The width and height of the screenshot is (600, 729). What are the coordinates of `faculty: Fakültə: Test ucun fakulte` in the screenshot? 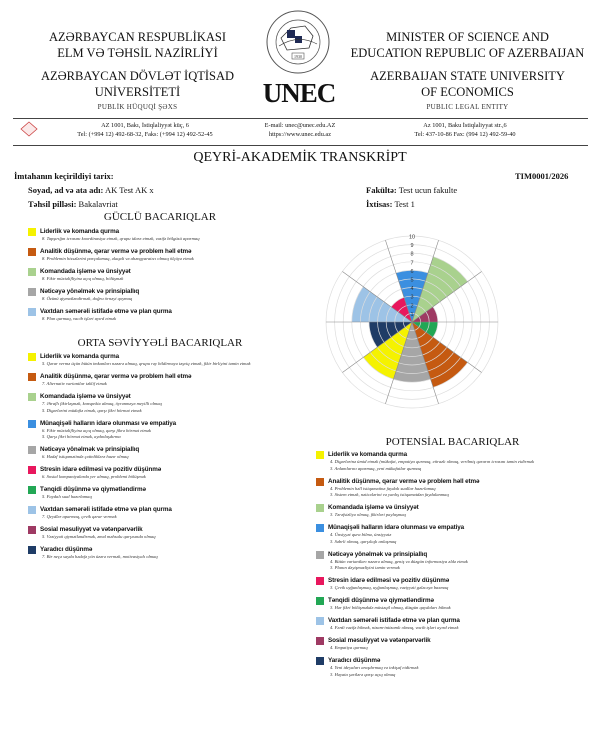 It's located at (411, 190).